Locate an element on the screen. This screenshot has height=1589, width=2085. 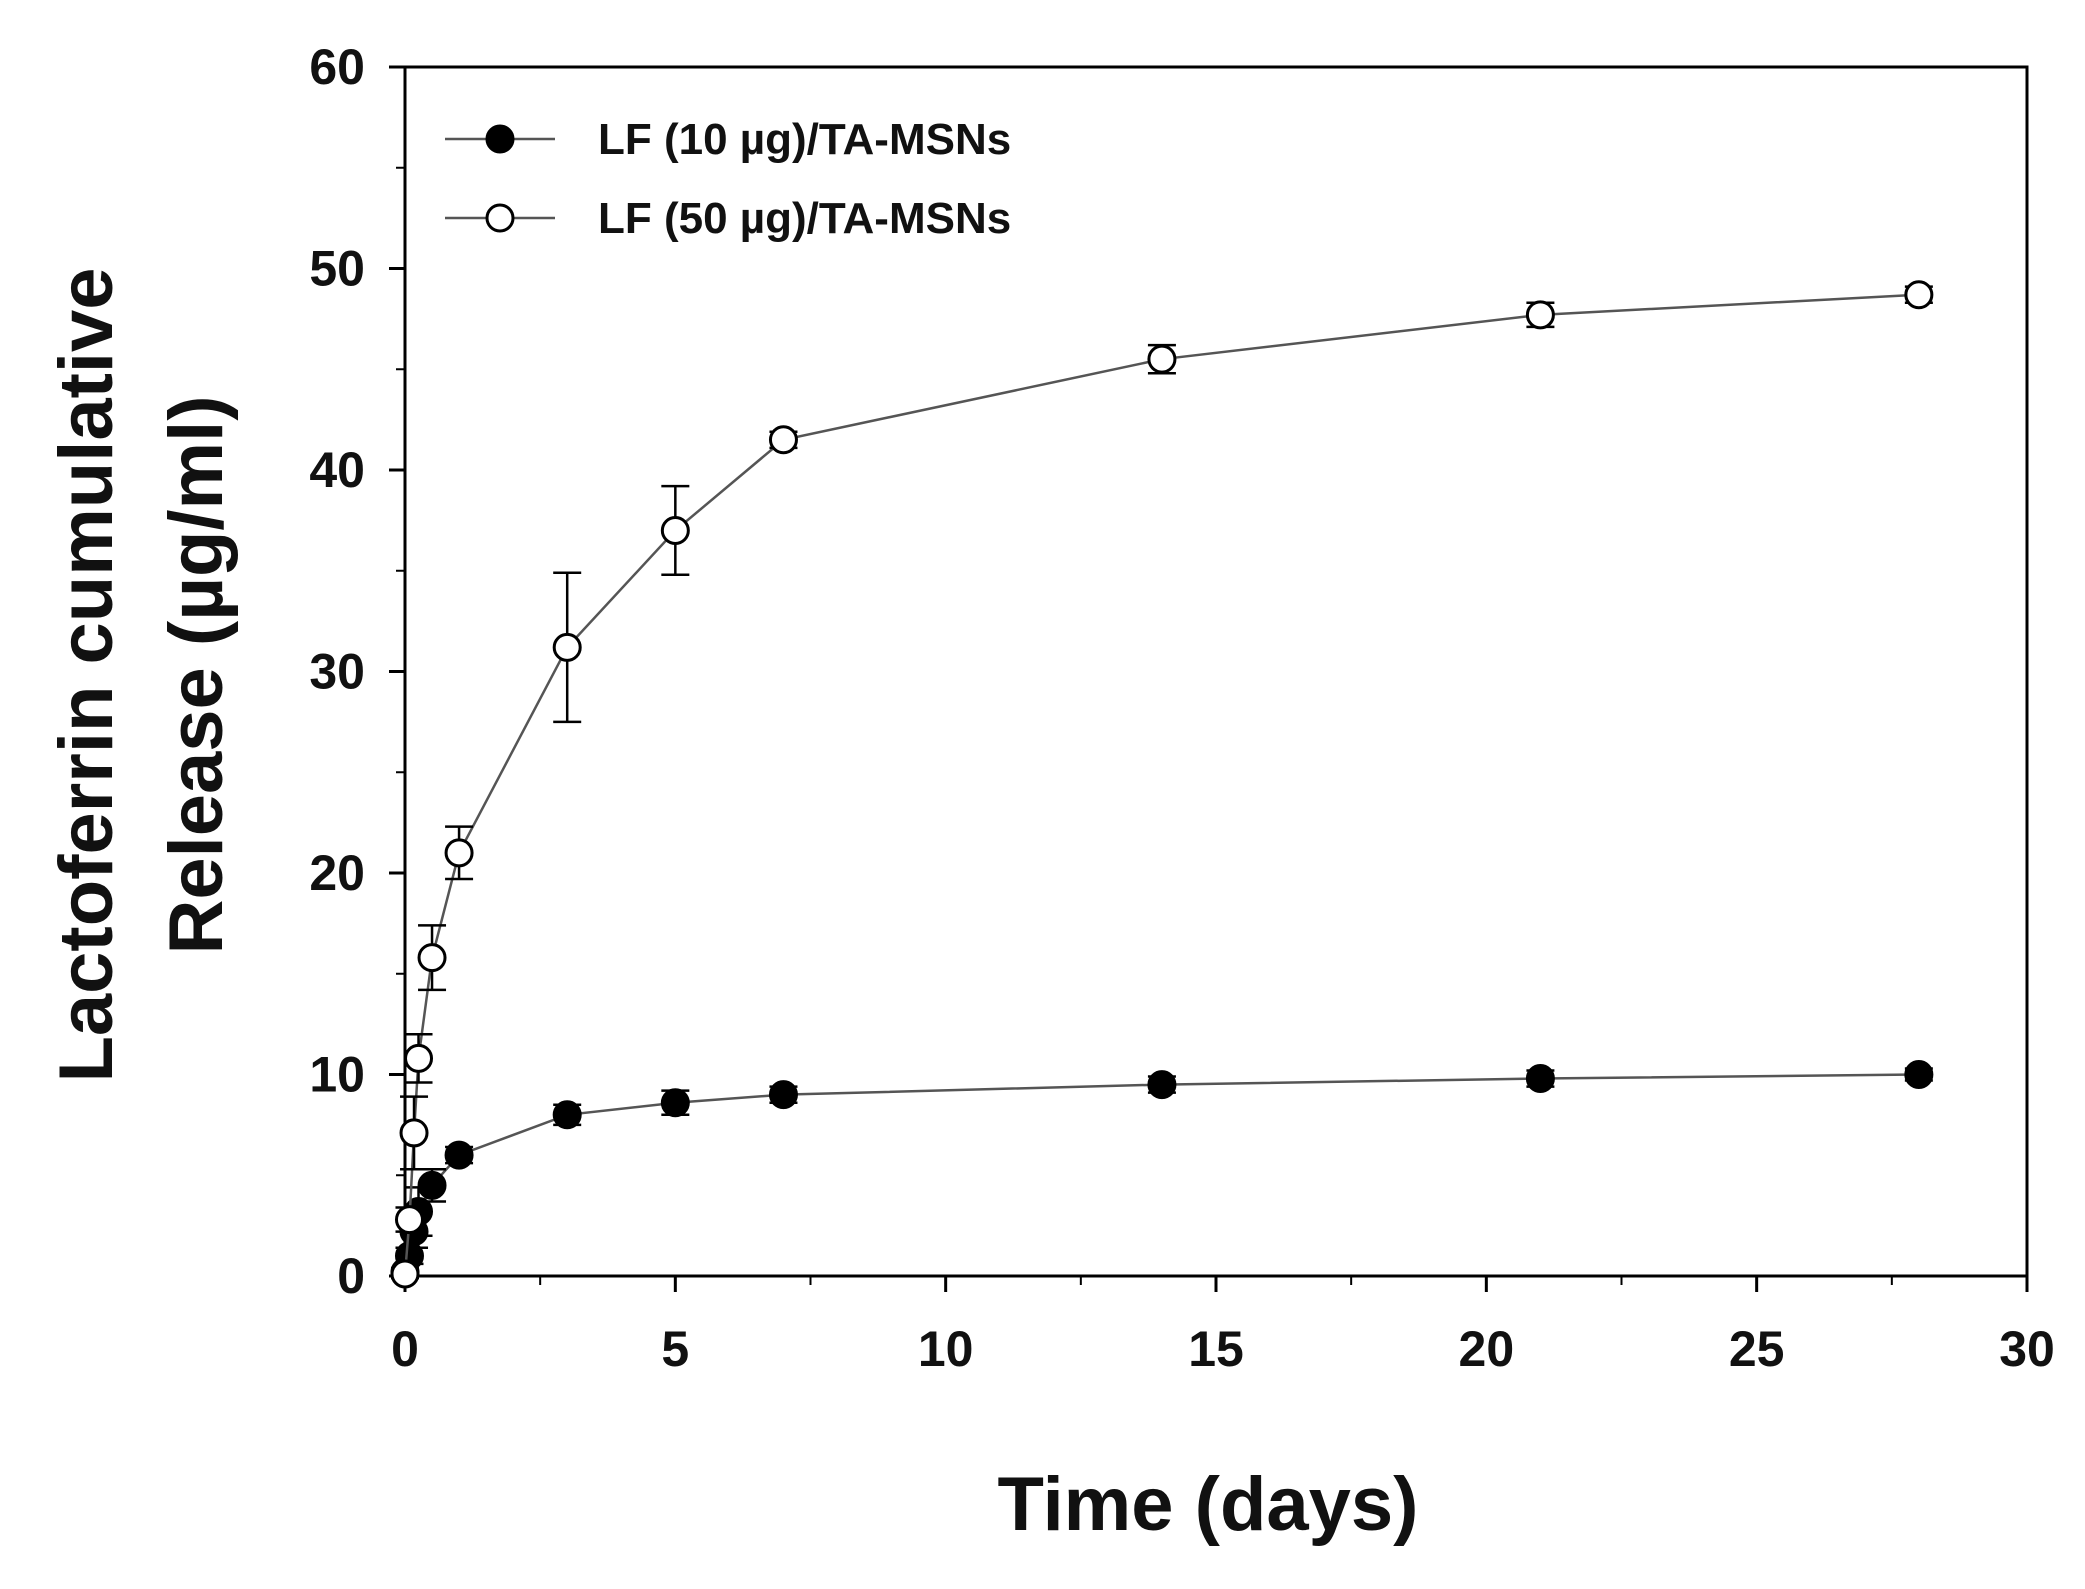
legend-label: LF (10 µg)/TA-MSNs is located at coordinates (804, 139).